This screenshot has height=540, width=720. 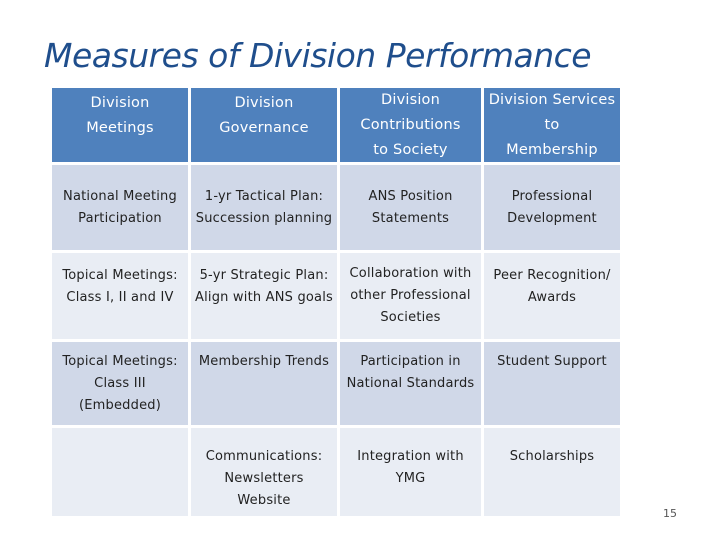 I want to click on slide-title: Measures of Division Performance, so click(x=318, y=55).